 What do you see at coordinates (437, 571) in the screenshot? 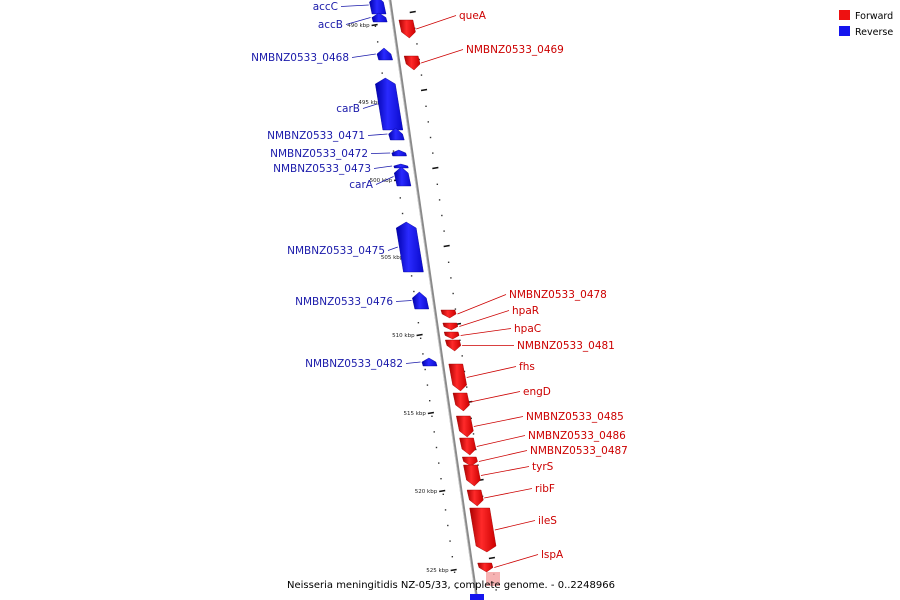
I see `tick-label: 525 kbp` at bounding box center [437, 571].